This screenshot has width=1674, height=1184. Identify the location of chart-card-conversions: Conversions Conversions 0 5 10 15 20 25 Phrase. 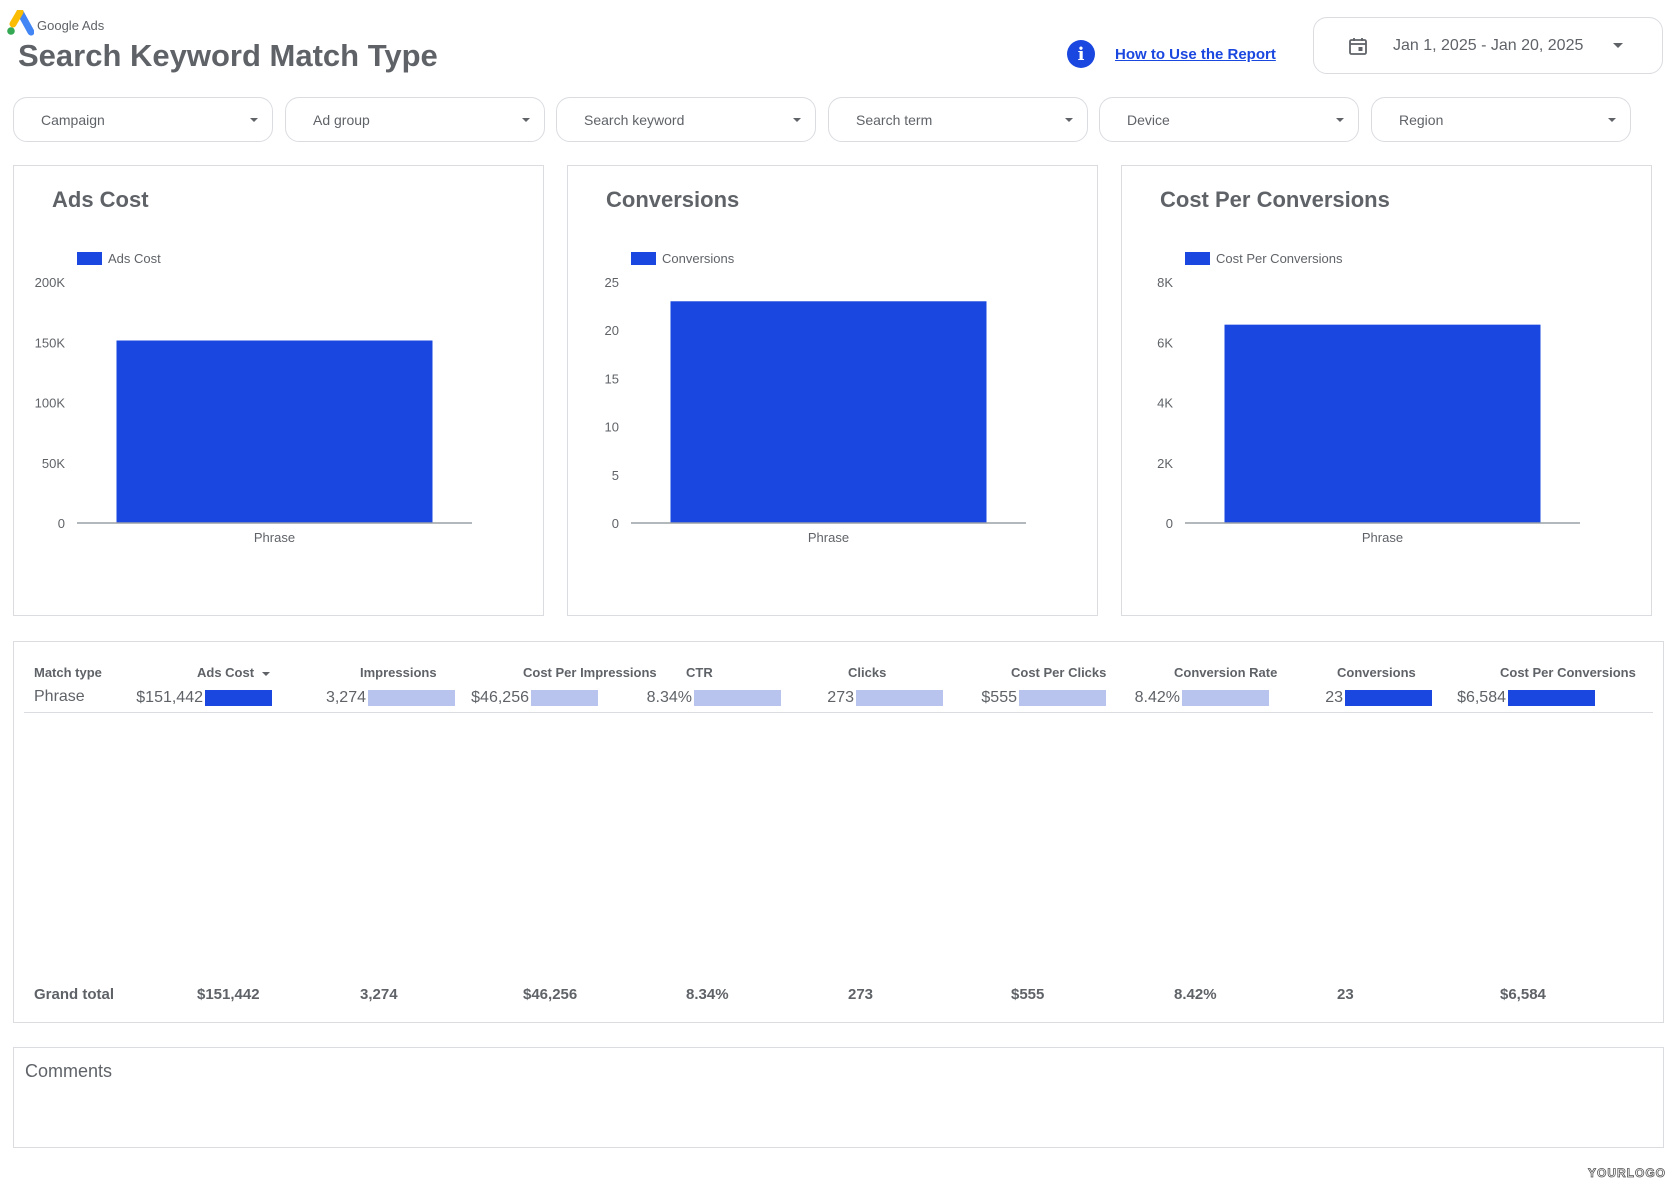
(832, 390).